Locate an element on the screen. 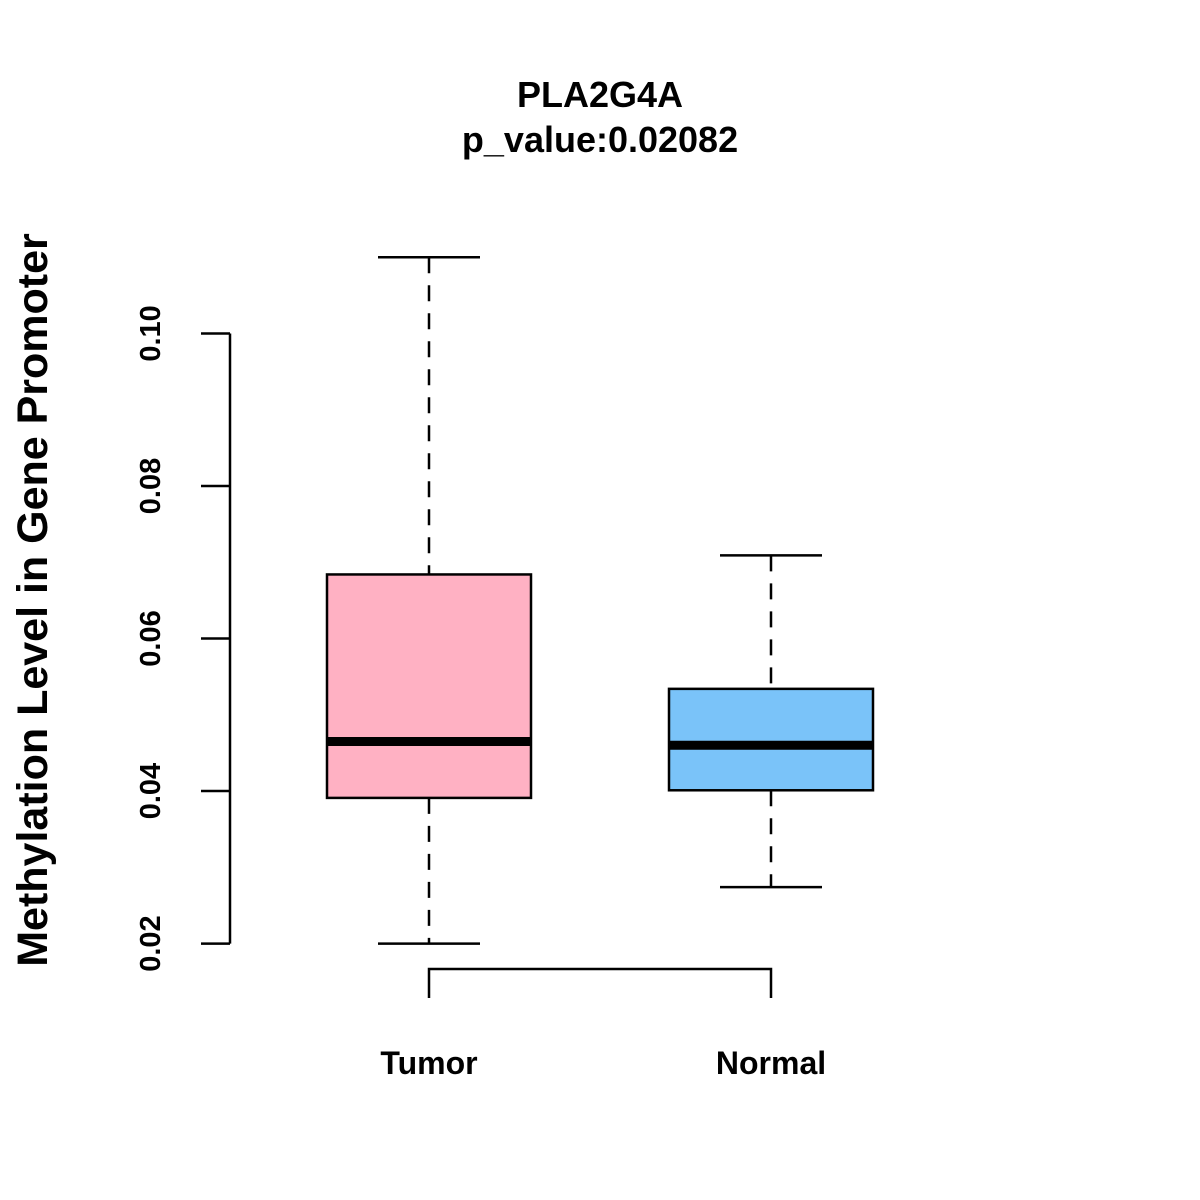 This screenshot has width=1200, height=1200. y-tick-label: 0.02 is located at coordinates (151, 943).